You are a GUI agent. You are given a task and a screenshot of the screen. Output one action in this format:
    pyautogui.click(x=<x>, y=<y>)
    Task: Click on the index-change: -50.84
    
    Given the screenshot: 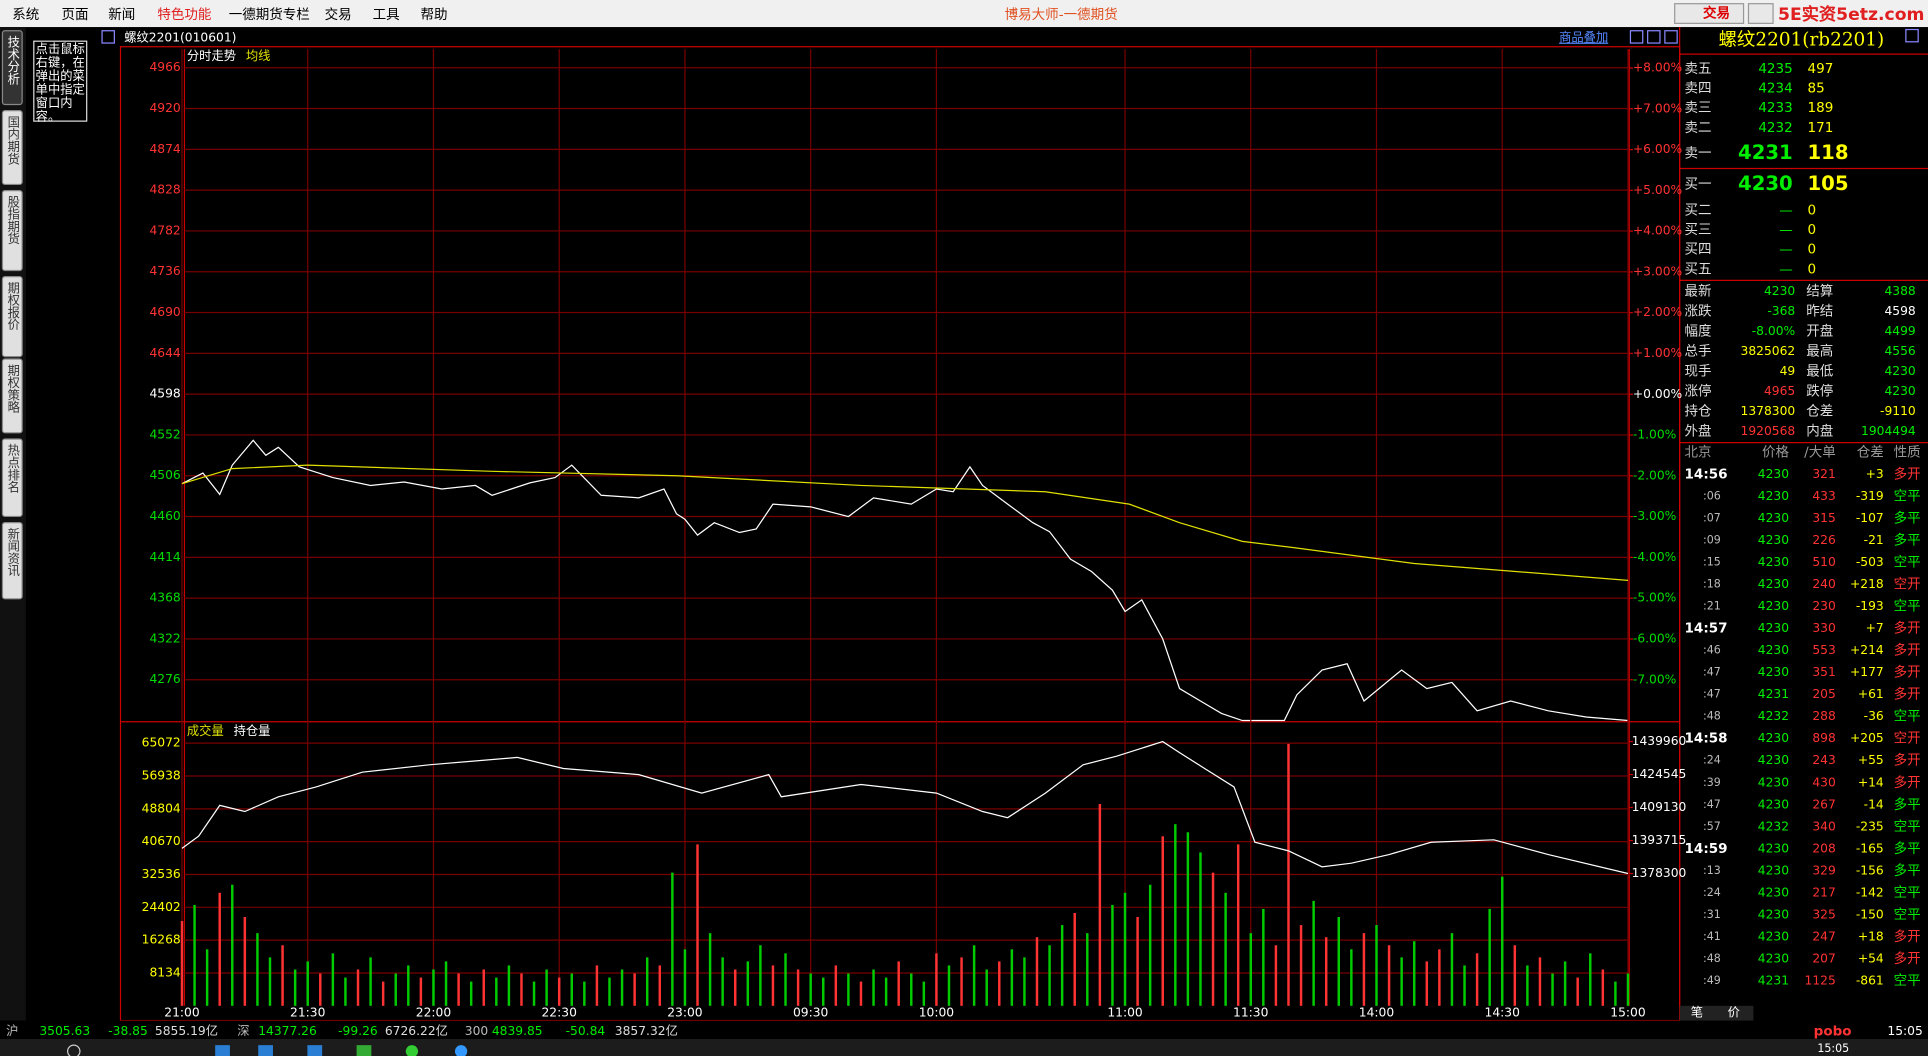 What is the action you would take?
    pyautogui.click(x=586, y=1031)
    